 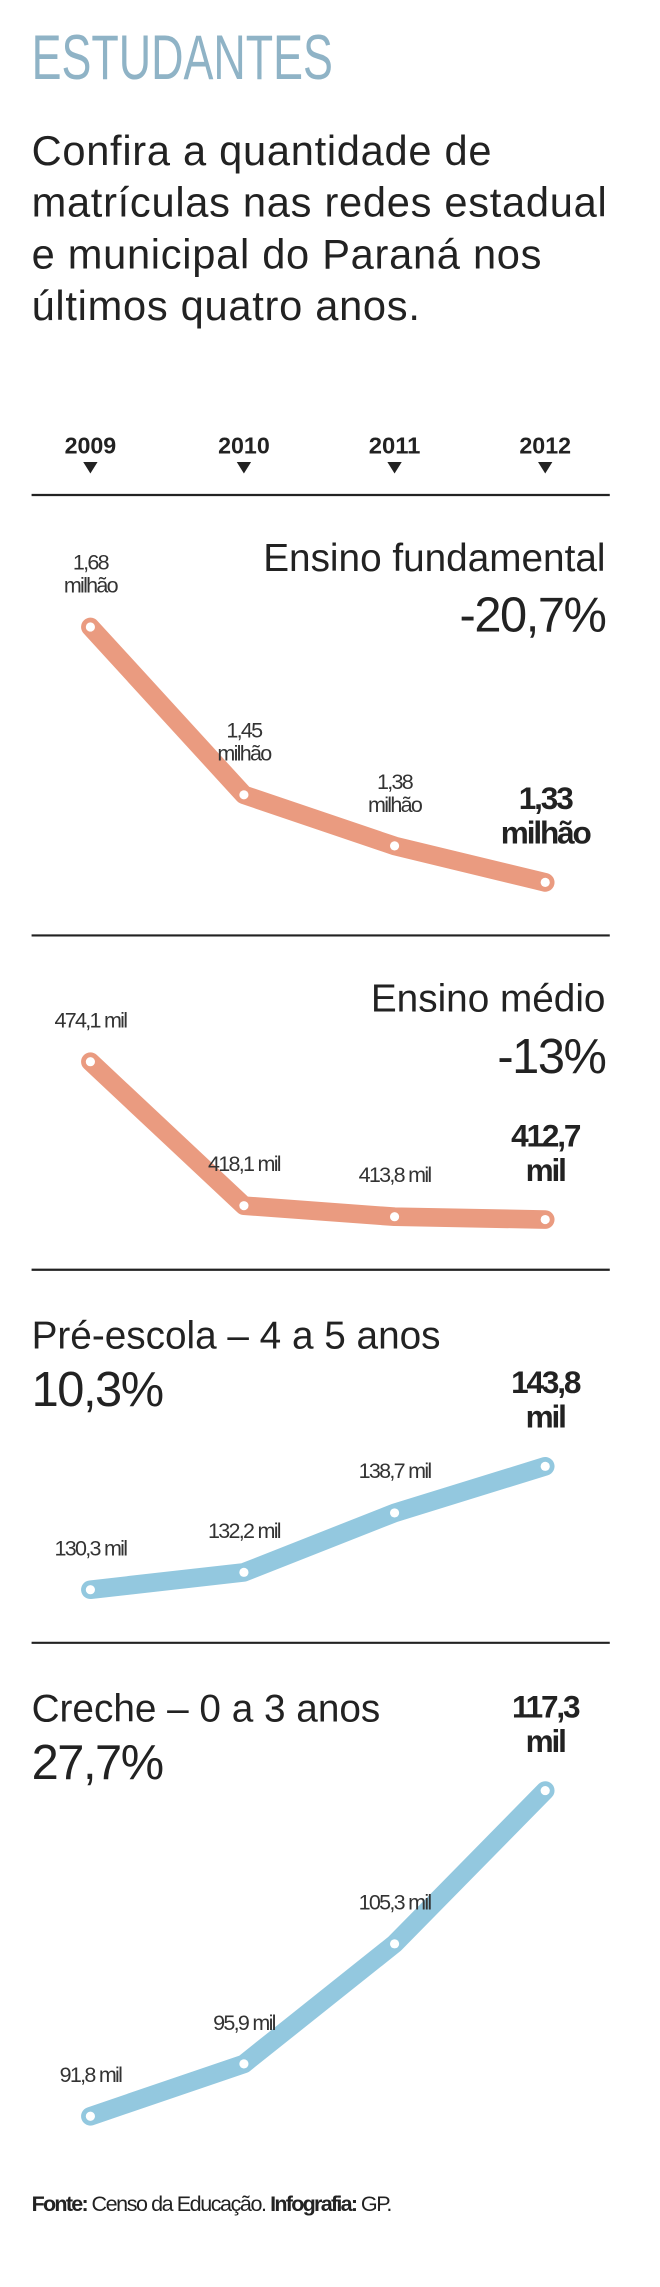 What do you see at coordinates (91, 1021) in the screenshot?
I see `value-label: 474,1 mil` at bounding box center [91, 1021].